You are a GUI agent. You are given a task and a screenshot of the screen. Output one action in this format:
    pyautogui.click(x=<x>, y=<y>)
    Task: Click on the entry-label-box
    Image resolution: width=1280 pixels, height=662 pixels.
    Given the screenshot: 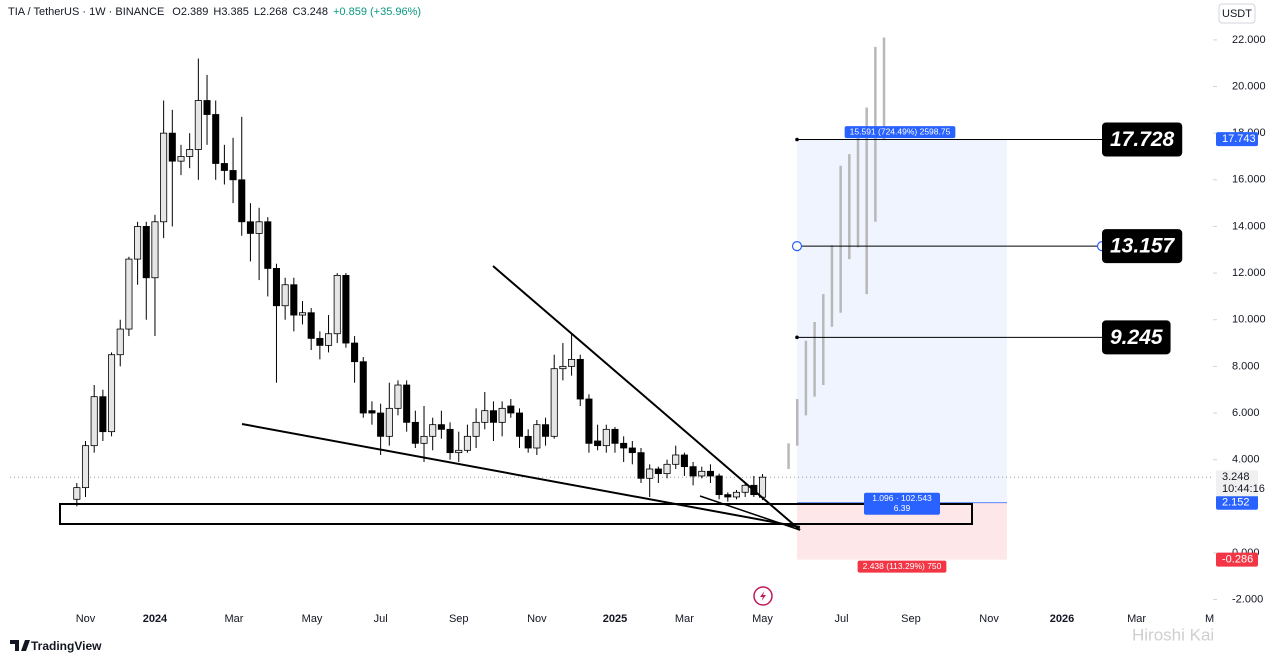 What is the action you would take?
    pyautogui.click(x=902, y=503)
    